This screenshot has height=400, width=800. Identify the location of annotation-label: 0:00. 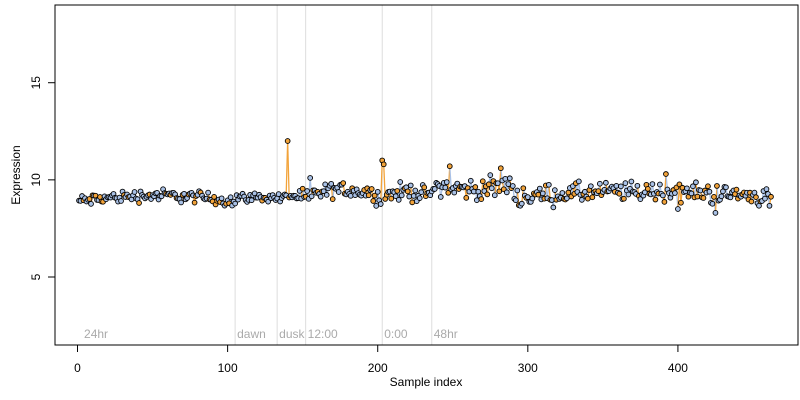
(396, 334).